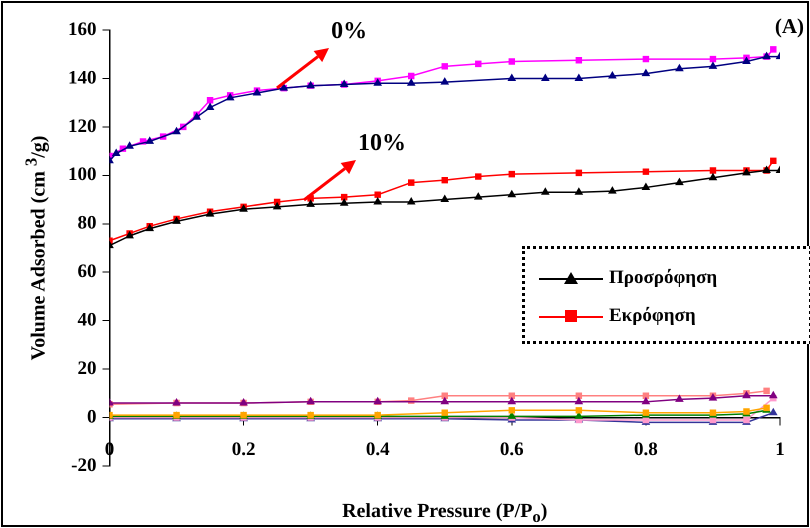 The height and width of the screenshot is (528, 810). What do you see at coordinates (87, 271) in the screenshot?
I see `y-tick-label: 60` at bounding box center [87, 271].